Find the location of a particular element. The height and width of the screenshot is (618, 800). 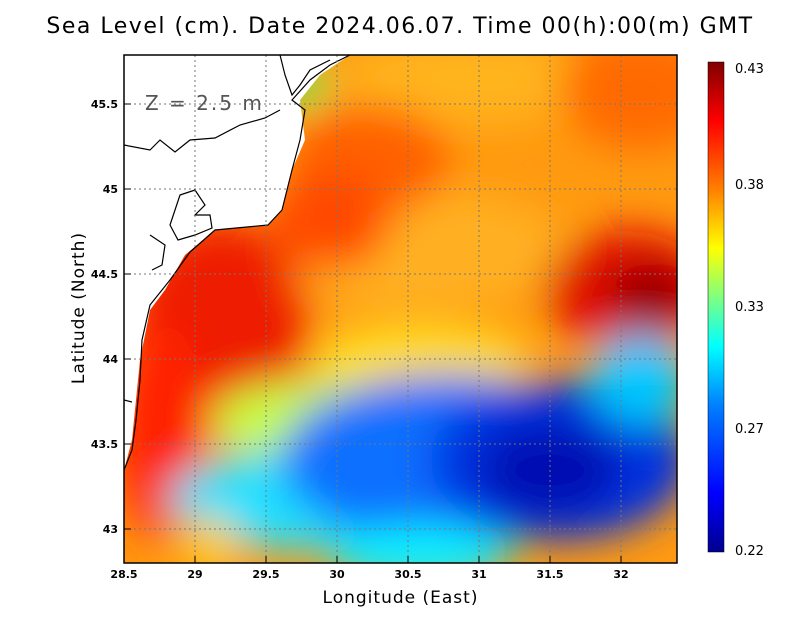

x-tick-label: 31 is located at coordinates (478, 574).